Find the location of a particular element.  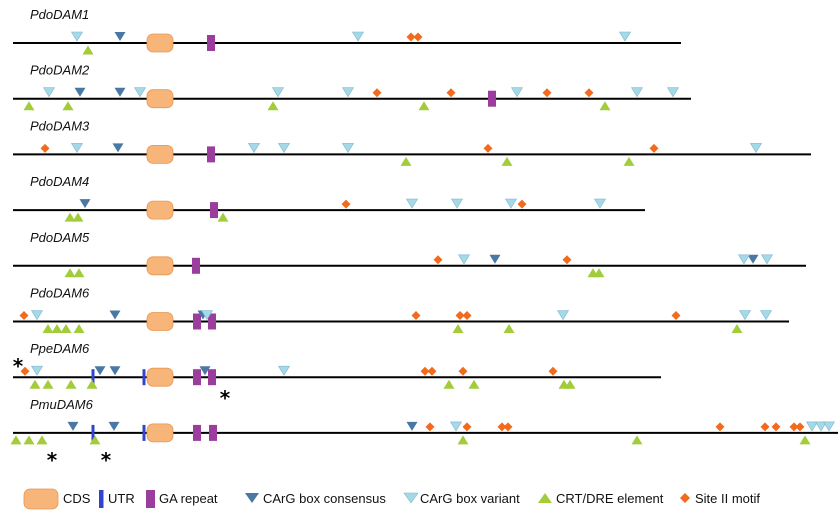

gene-label-pdodam2: PdoDAM2 is located at coordinates (60, 70).